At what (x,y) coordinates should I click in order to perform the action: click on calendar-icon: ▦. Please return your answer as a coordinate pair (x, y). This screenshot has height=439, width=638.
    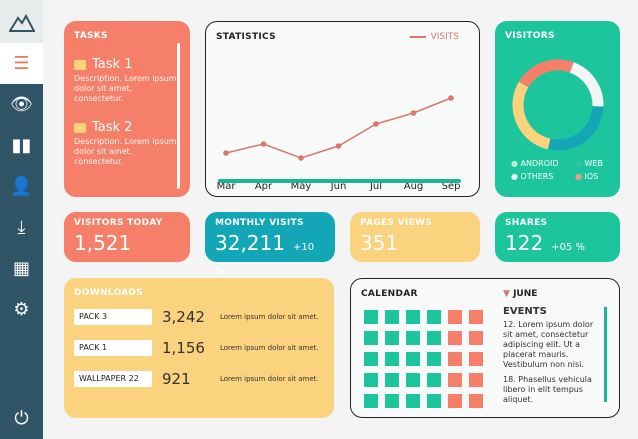
    Looking at the image, I should click on (21, 268).